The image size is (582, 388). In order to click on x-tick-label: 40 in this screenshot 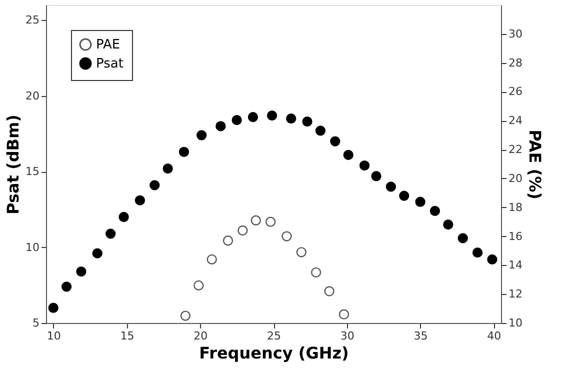, I will do `click(494, 336)`.